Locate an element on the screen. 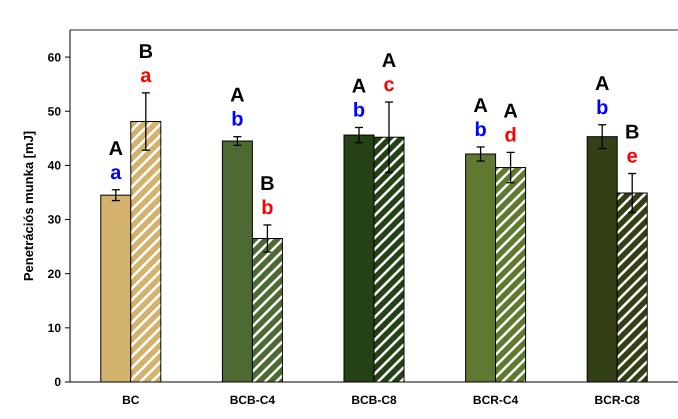  x-tick-label: BCB-C8 is located at coordinates (374, 400).